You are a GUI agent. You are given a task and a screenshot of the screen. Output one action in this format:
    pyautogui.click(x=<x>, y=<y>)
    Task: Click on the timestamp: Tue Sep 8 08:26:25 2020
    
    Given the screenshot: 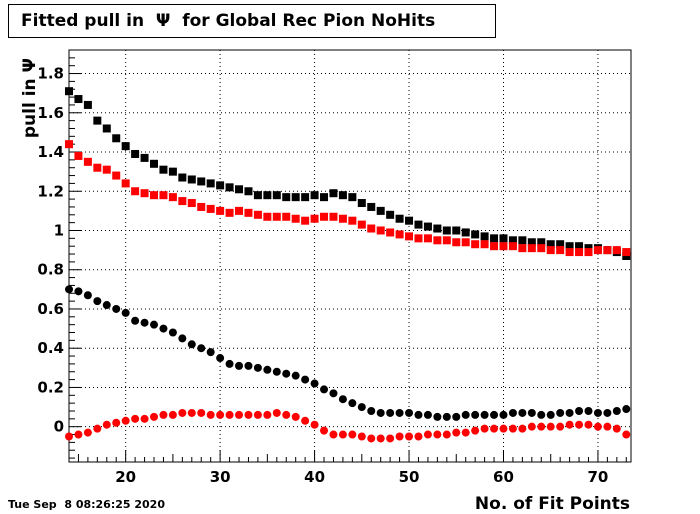 What is the action you would take?
    pyautogui.click(x=86, y=504)
    